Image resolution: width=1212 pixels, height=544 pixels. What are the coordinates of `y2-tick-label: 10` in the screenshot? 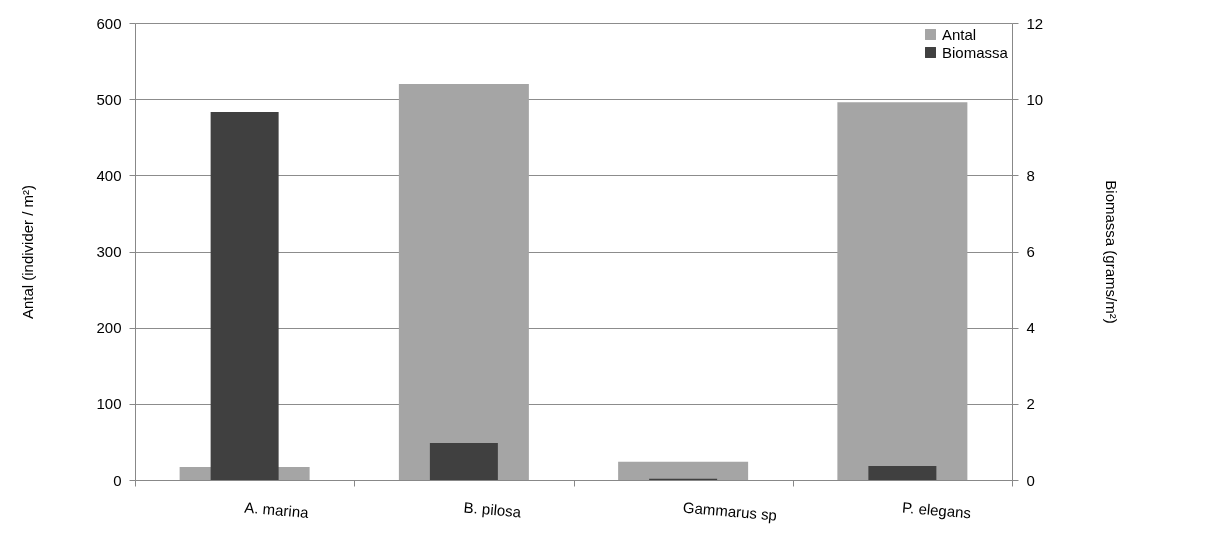 It's located at (1035, 99).